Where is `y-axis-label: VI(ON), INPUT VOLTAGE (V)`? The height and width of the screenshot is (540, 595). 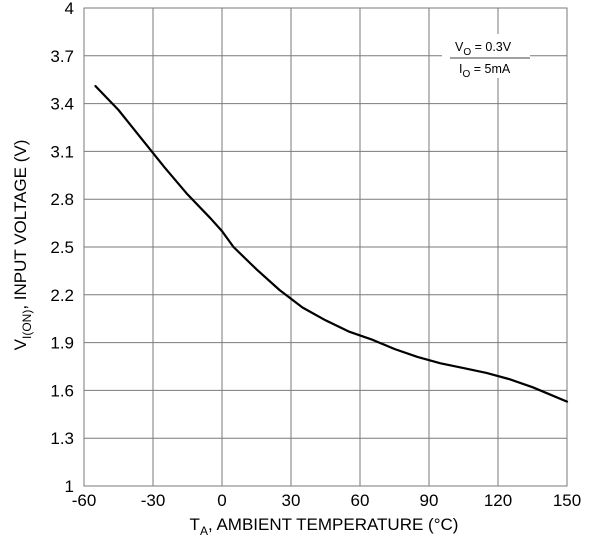 y-axis-label: VI(ON), INPUT VOLTAGE (V) is located at coordinates (22, 245).